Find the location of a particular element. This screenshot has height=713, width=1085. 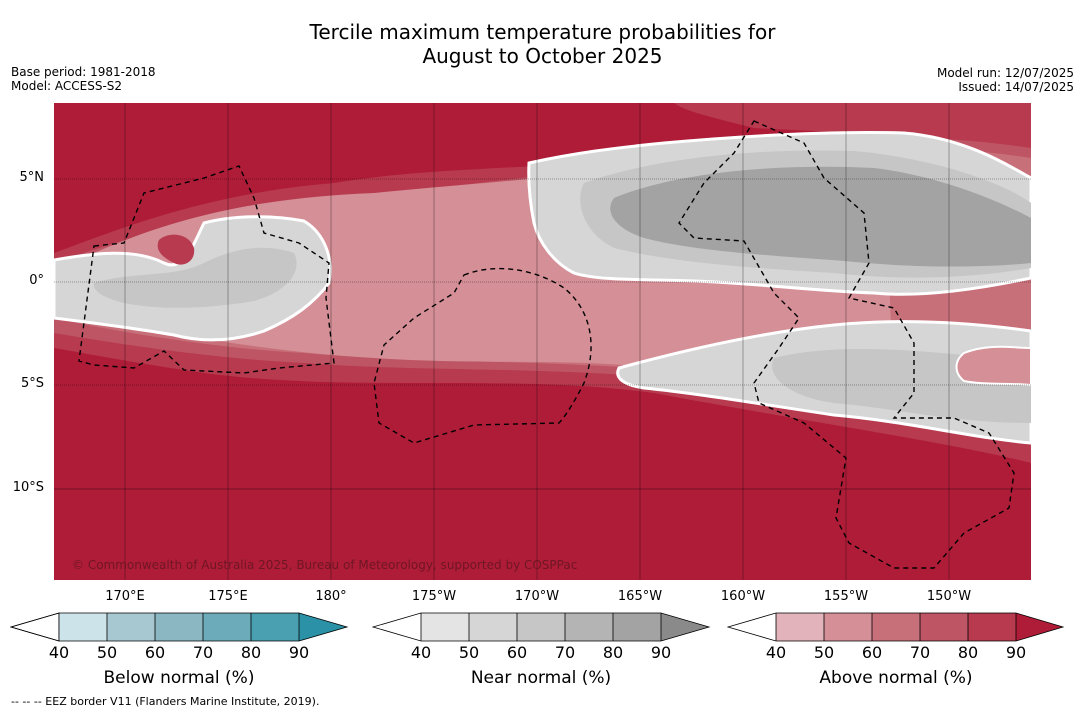

colorbar-near-normal is located at coordinates (541, 627).